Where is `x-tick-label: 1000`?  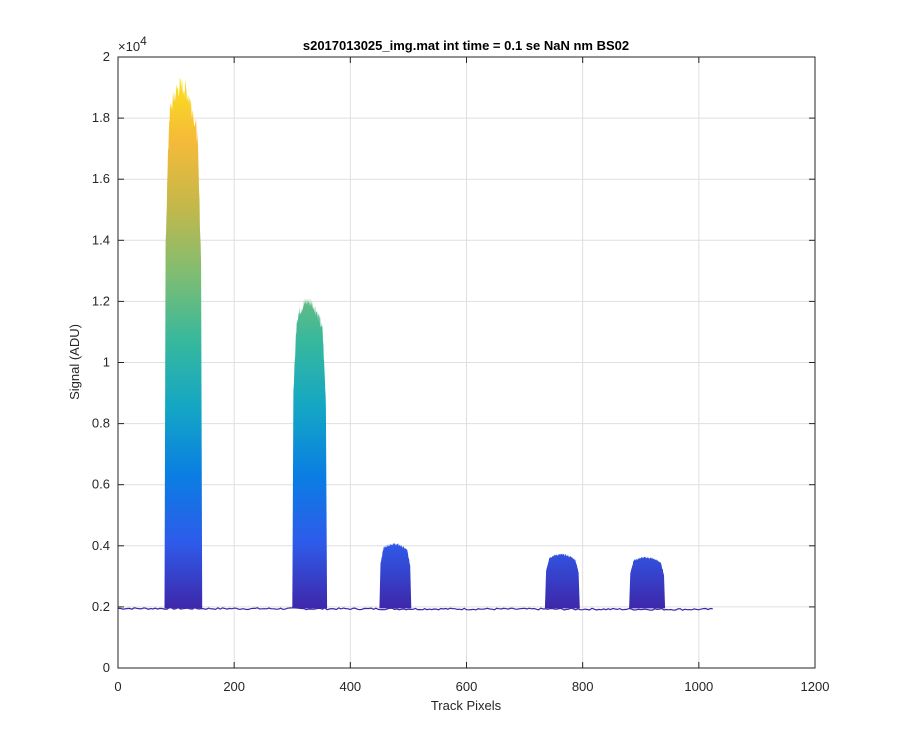 x-tick-label: 1000 is located at coordinates (698, 686).